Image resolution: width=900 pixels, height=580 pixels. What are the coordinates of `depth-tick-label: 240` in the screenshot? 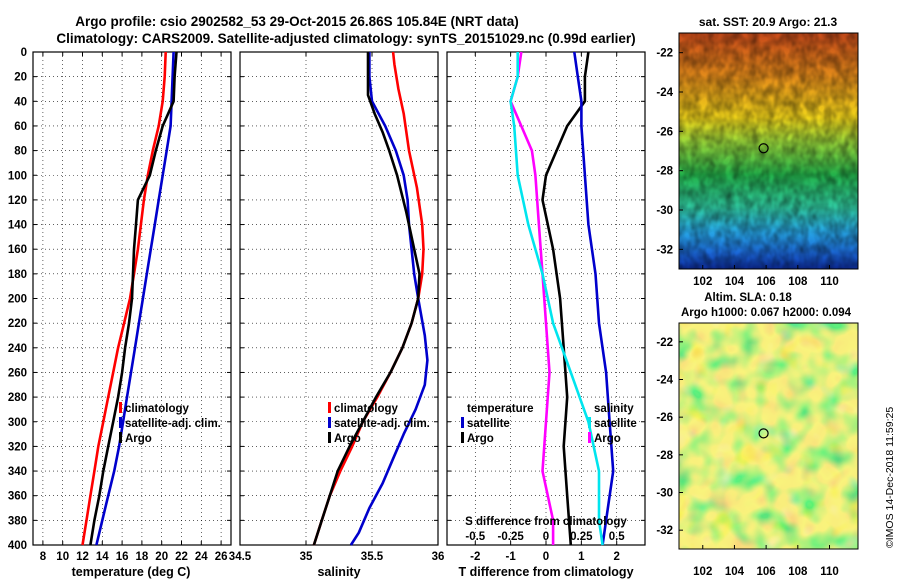 It's located at (17, 349).